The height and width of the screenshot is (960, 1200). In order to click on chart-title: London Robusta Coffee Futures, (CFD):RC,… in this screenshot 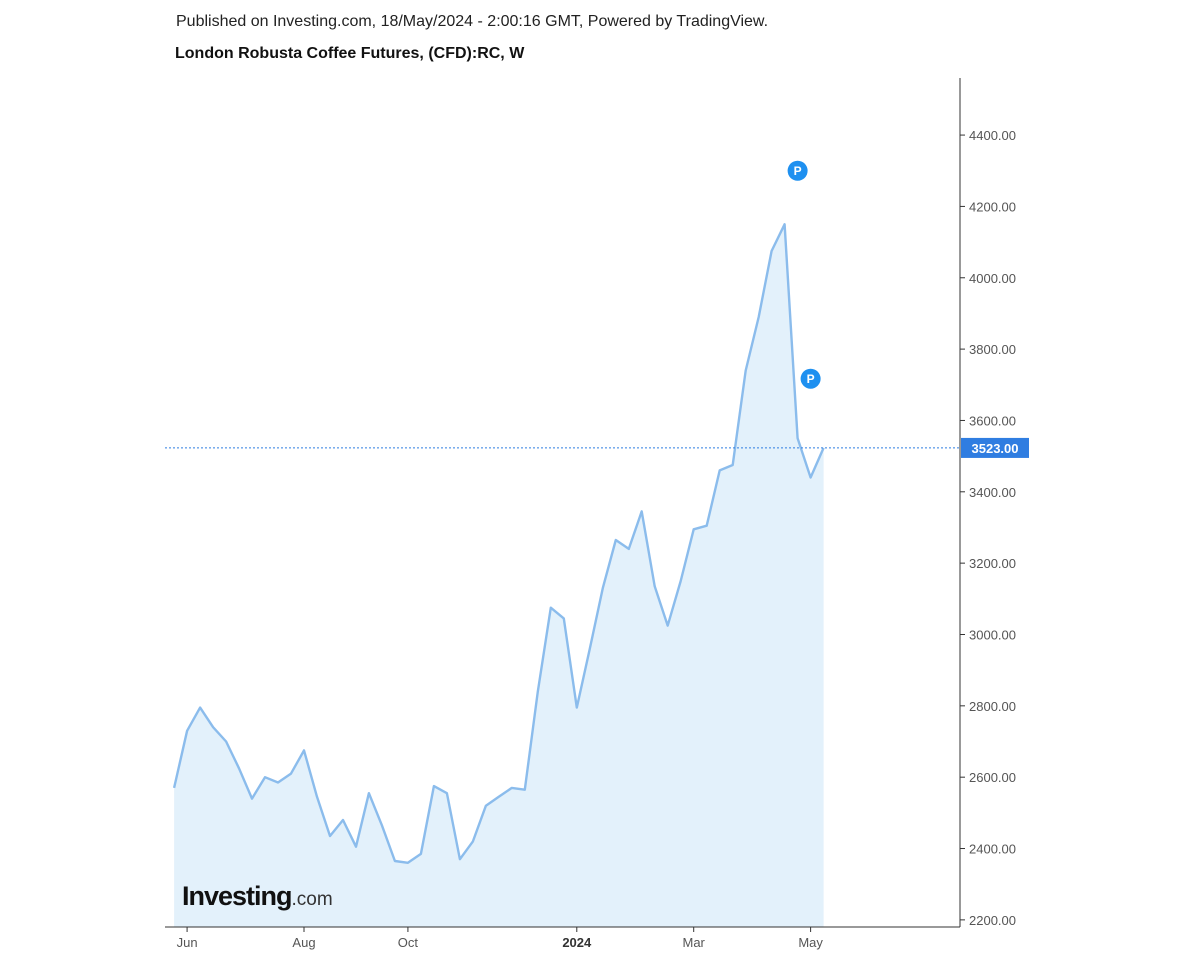, I will do `click(350, 53)`.